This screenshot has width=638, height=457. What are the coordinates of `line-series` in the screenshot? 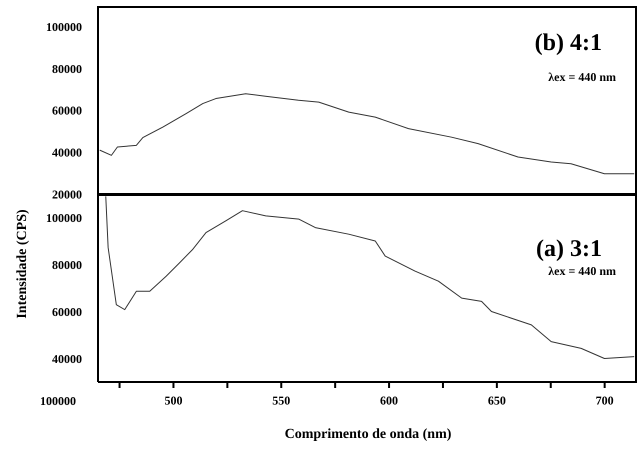 It's located at (367, 133).